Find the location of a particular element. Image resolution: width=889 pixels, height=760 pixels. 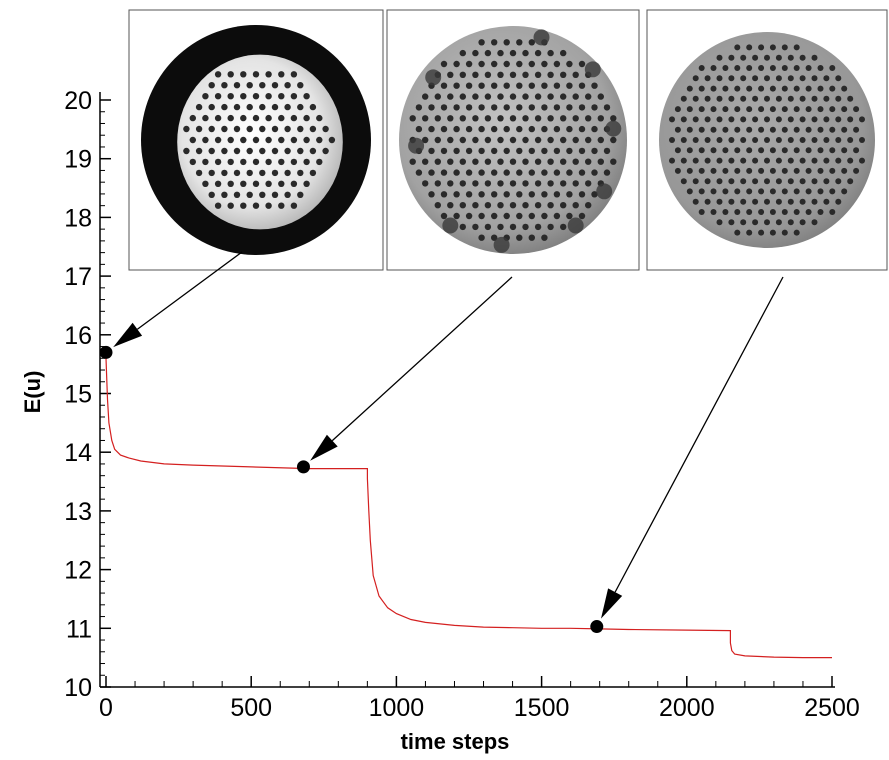

y-tick-label: 15 is located at coordinates (78, 395).